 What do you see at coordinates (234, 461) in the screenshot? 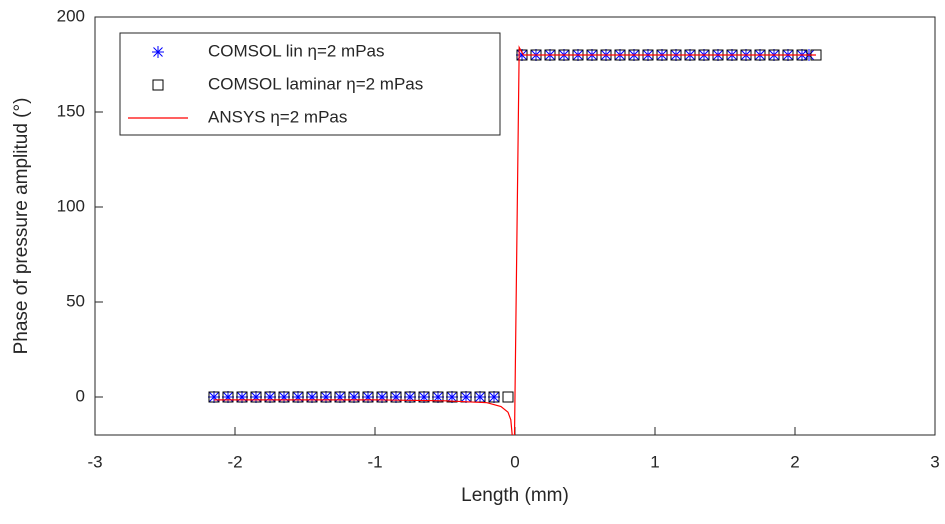
I see `x-tick-label: -2` at bounding box center [234, 461].